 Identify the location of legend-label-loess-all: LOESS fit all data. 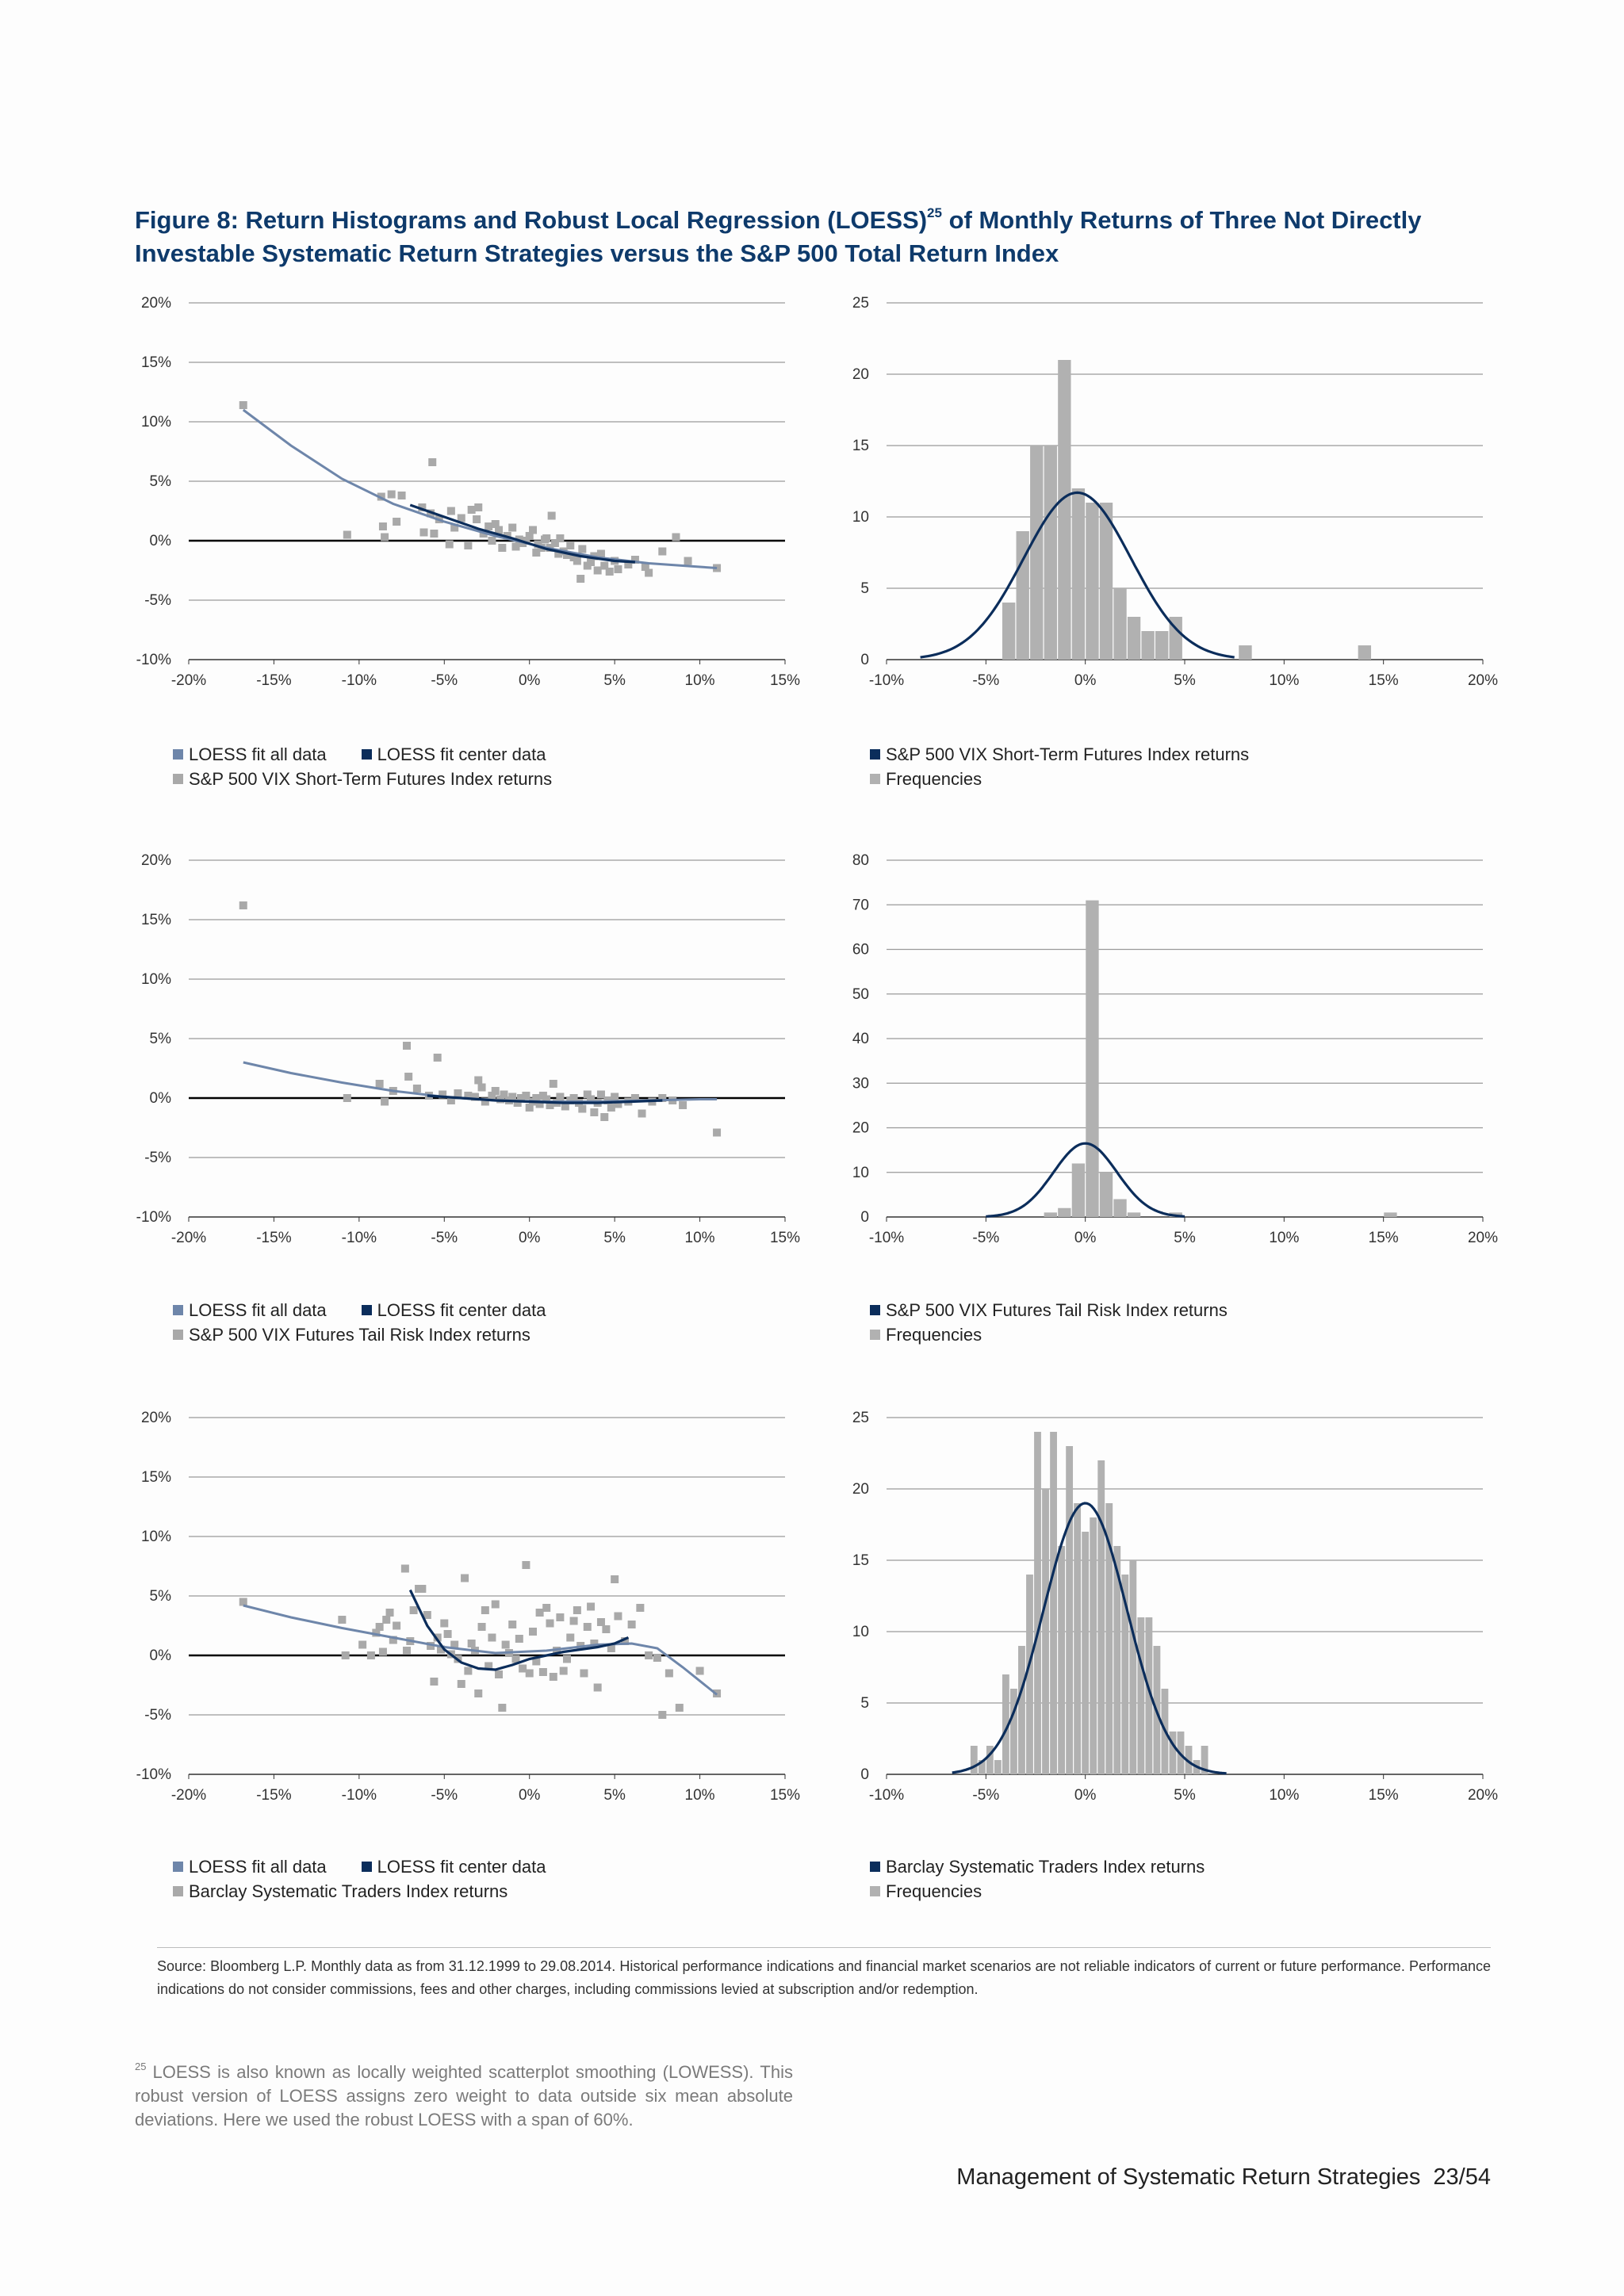
(258, 1867).